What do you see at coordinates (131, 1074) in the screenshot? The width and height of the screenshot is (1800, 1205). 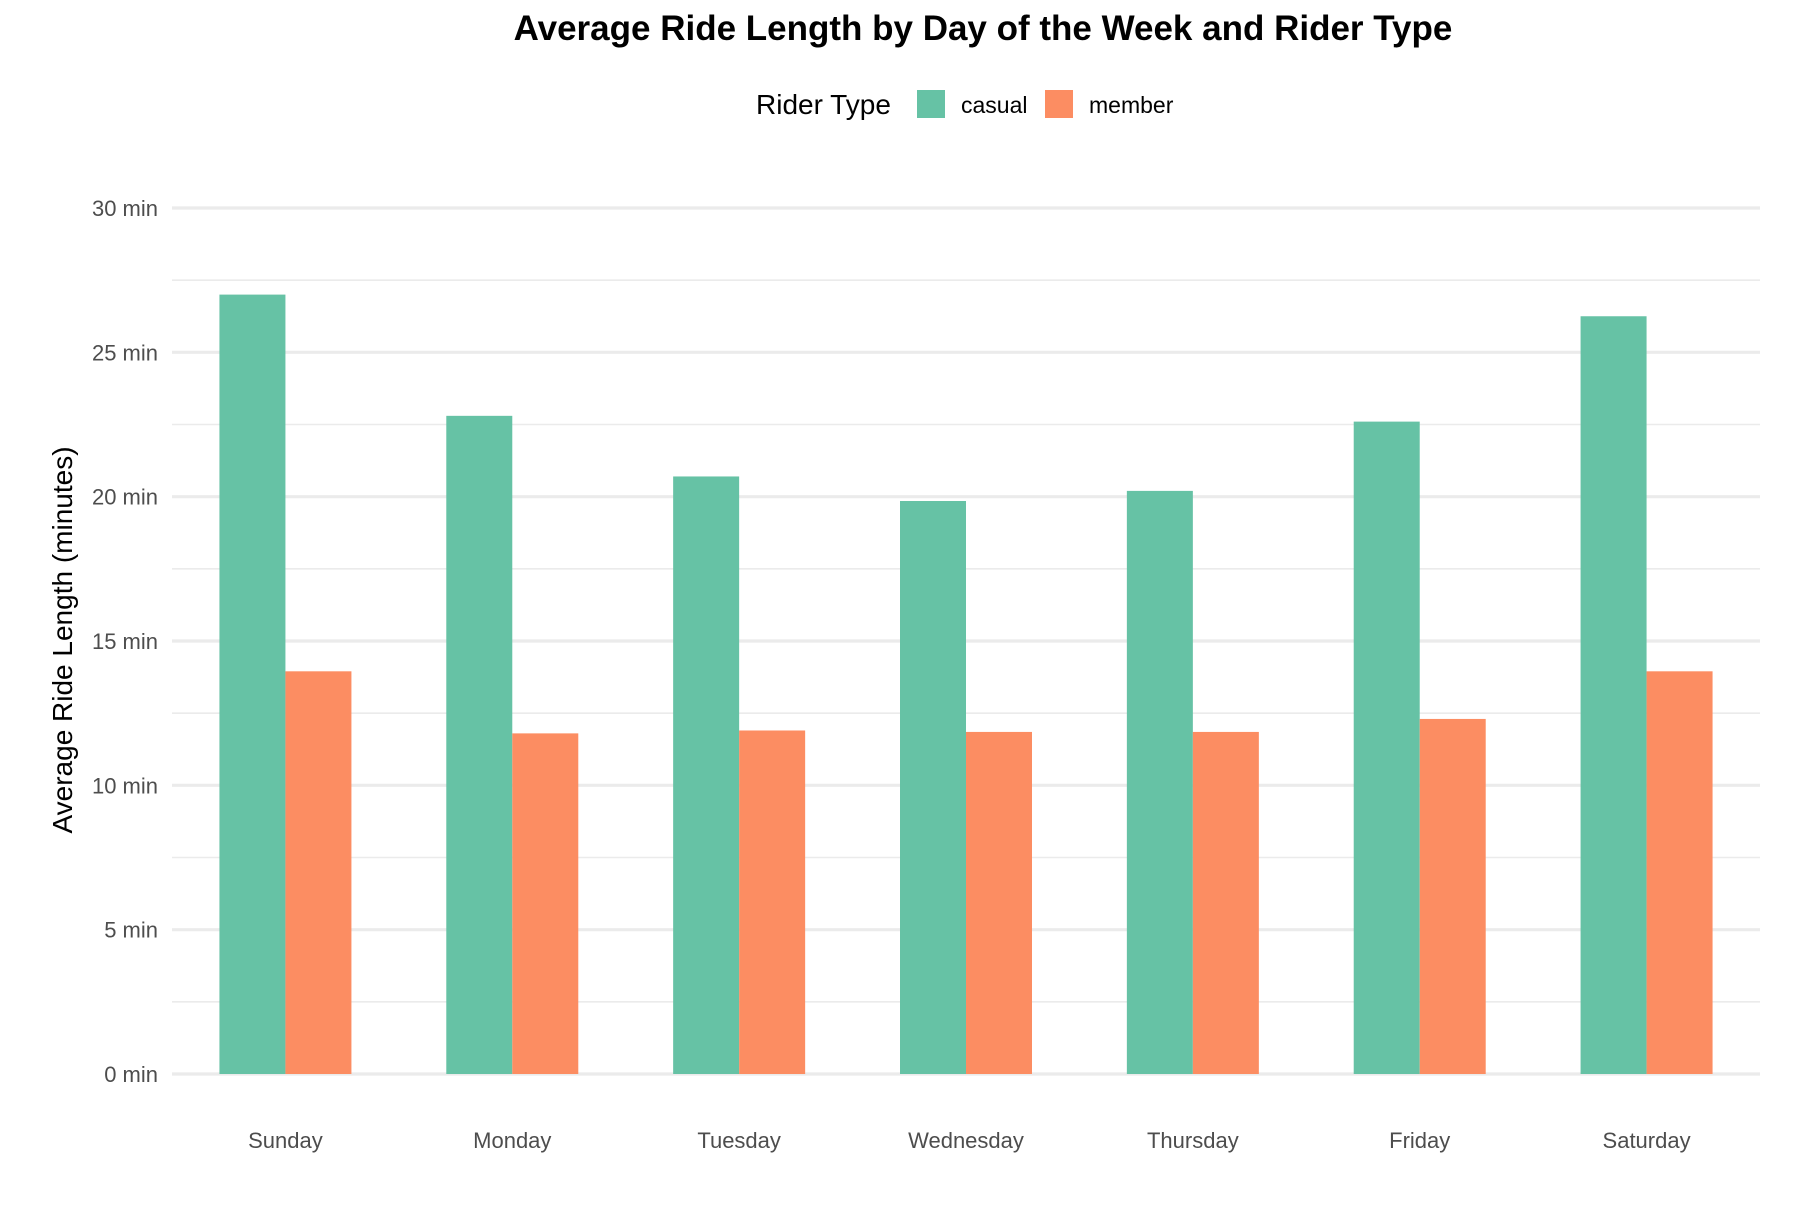 I see `y-tick-label: 0 min` at bounding box center [131, 1074].